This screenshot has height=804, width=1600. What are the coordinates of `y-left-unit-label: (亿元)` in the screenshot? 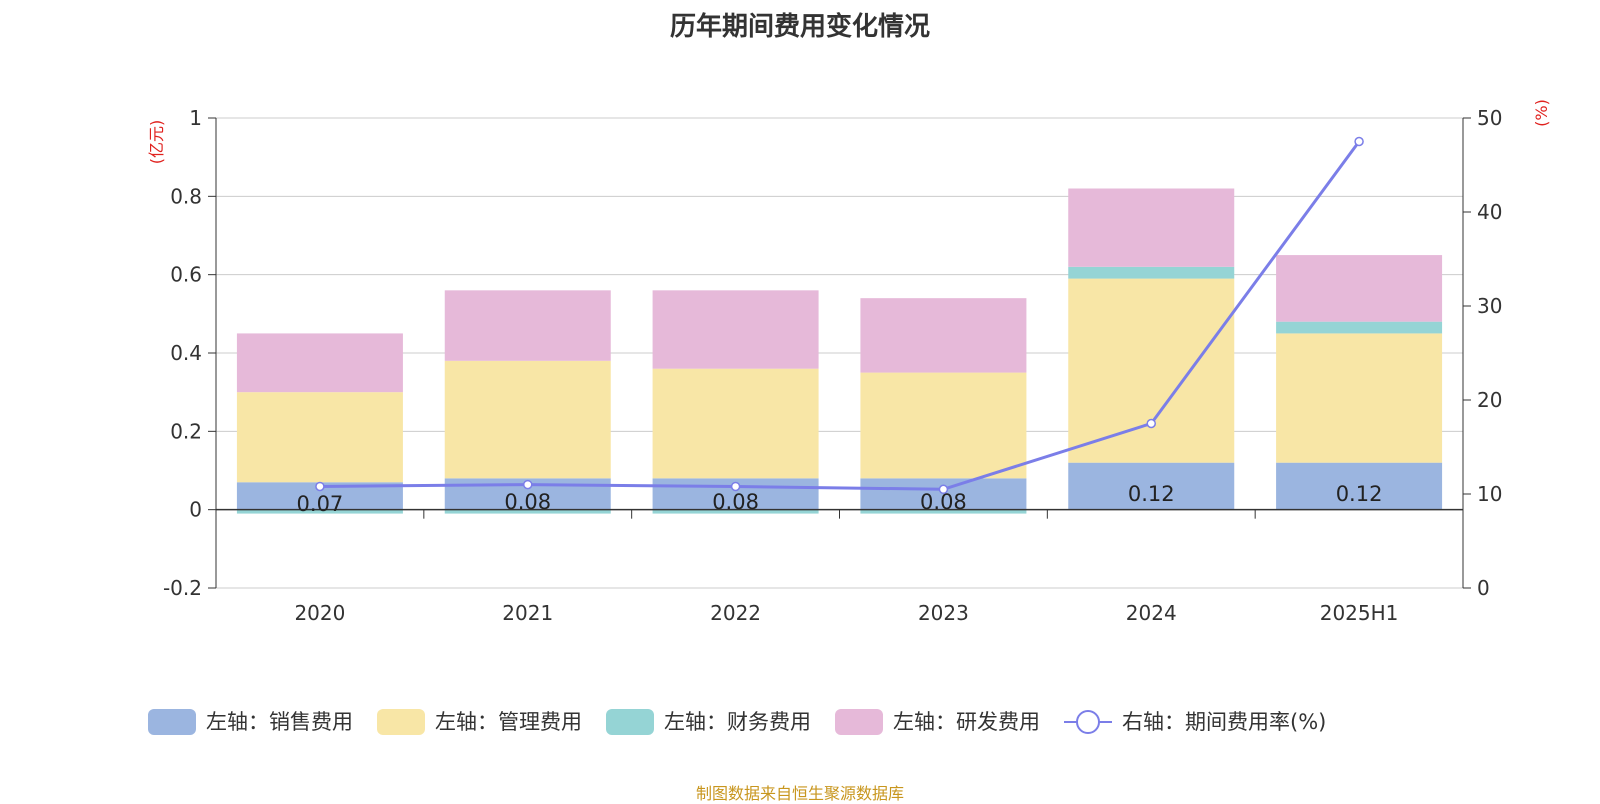 It's located at (156, 142).